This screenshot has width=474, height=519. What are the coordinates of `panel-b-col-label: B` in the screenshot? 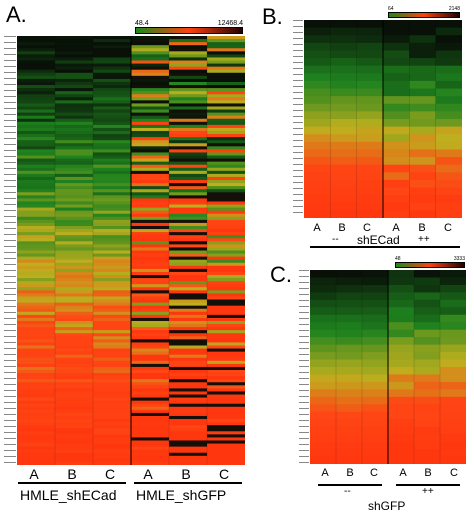 It's located at (342, 228).